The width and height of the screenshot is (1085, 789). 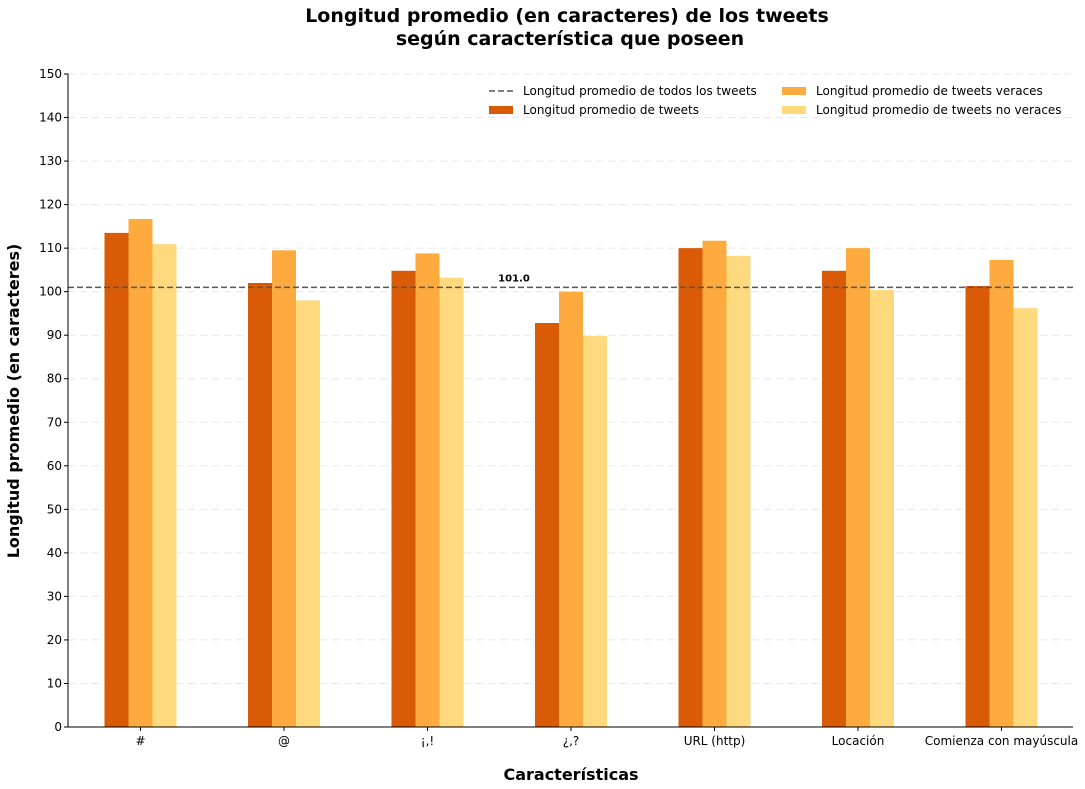 What do you see at coordinates (427, 741) in the screenshot?
I see `x-tick-label-sym: ¡,!` at bounding box center [427, 741].